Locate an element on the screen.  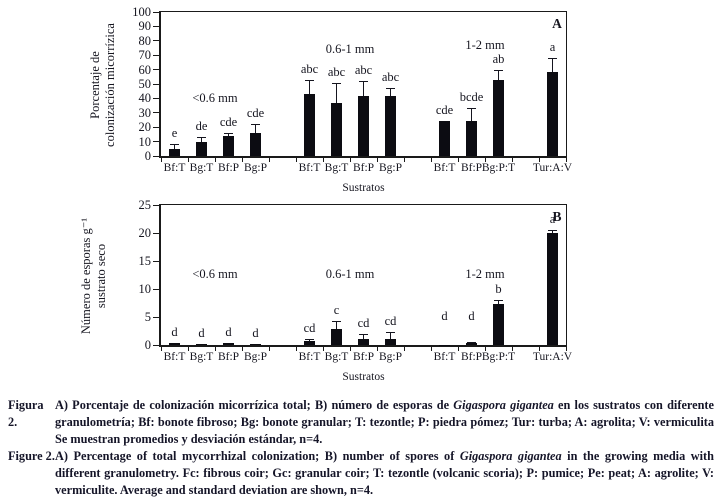
y-tick-label: 40 is located at coordinates (145, 98).